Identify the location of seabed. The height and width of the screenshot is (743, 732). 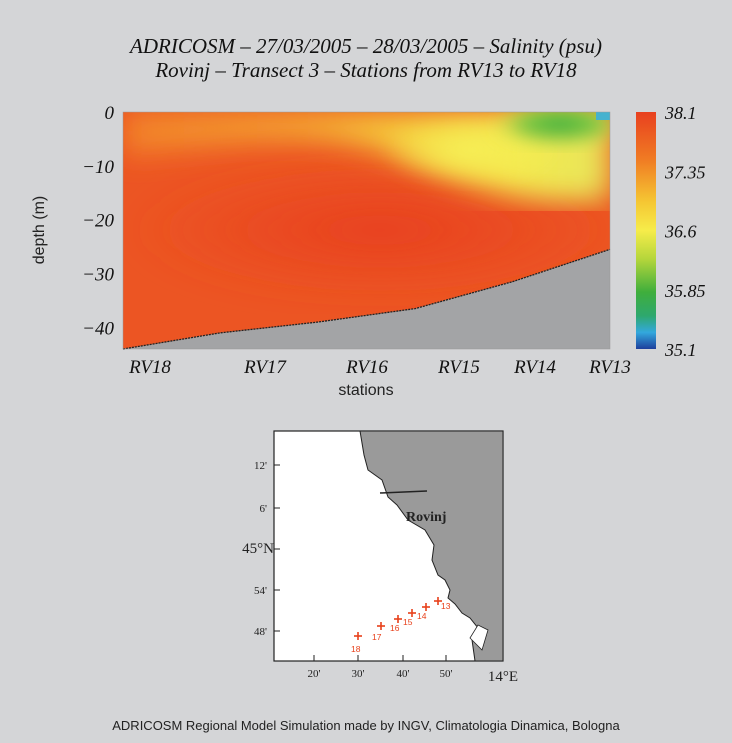
(366, 299).